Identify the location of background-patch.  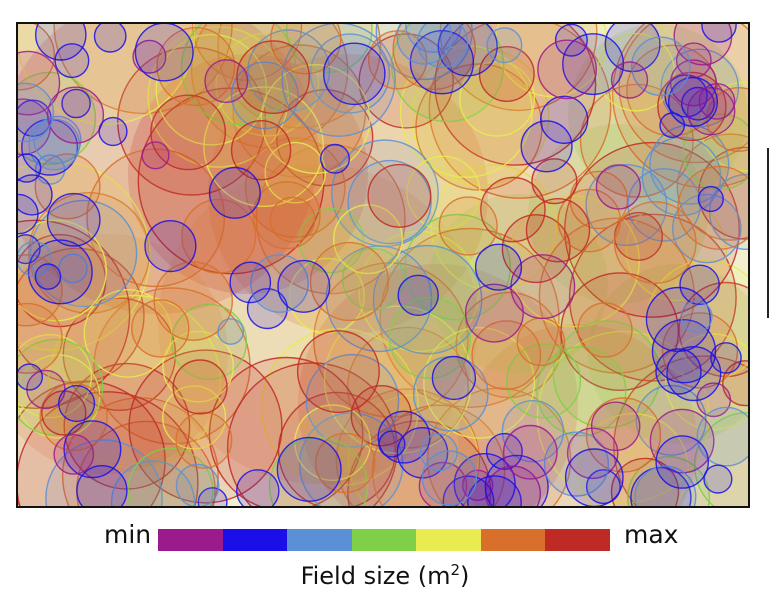
(438, 385).